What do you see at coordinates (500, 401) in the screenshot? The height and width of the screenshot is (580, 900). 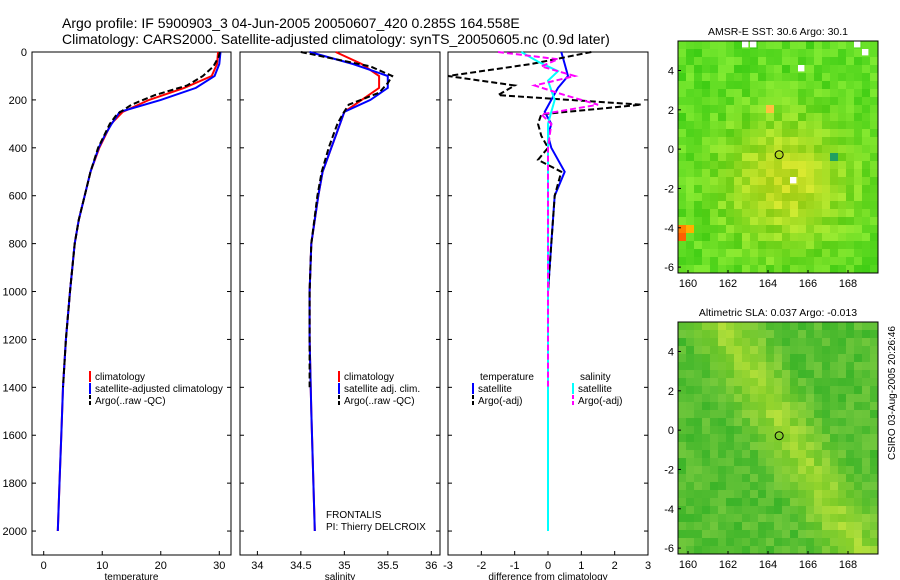 I see `legend-entry: Argo(-adj)` at bounding box center [500, 401].